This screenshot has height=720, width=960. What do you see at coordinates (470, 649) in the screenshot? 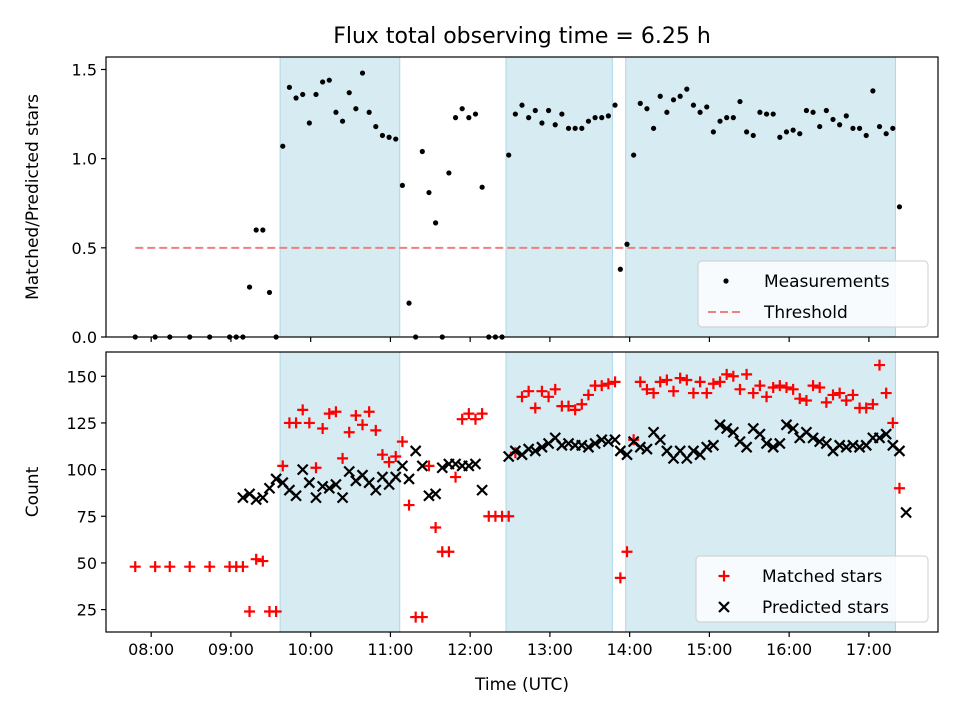
I see `x-tick-label: 12:00` at bounding box center [470, 649].